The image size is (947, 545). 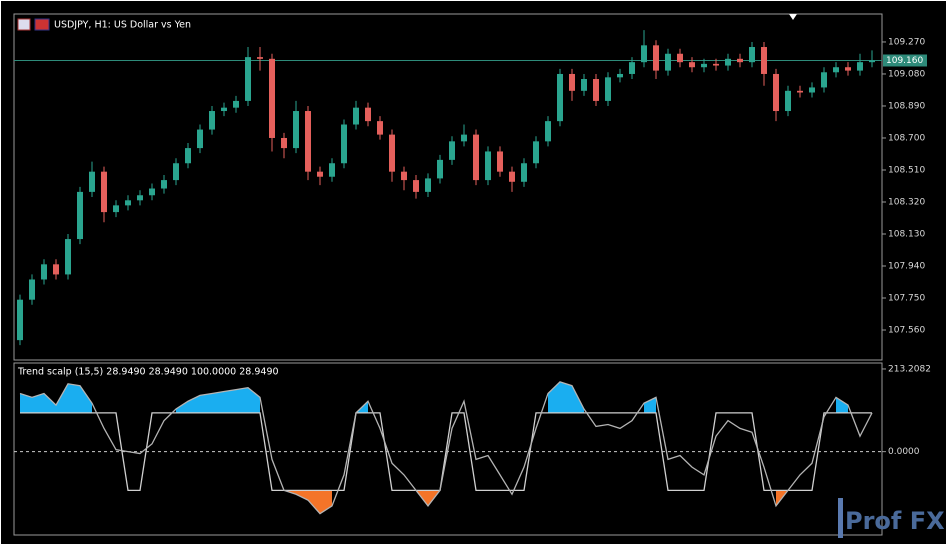 I want to click on y-tick-label: 107.940, so click(x=906, y=267).